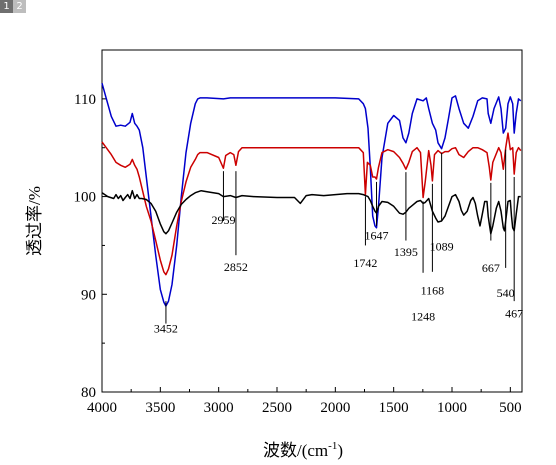 The image size is (556, 465). What do you see at coordinates (442, 246) in the screenshot?
I see `annotation-label-1089: 1089` at bounding box center [442, 246].